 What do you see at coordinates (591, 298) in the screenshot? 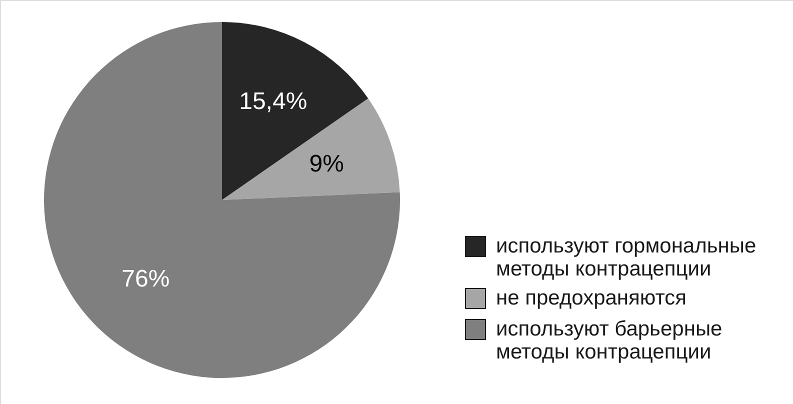
I see `legend-label: не предохраняются` at bounding box center [591, 298].